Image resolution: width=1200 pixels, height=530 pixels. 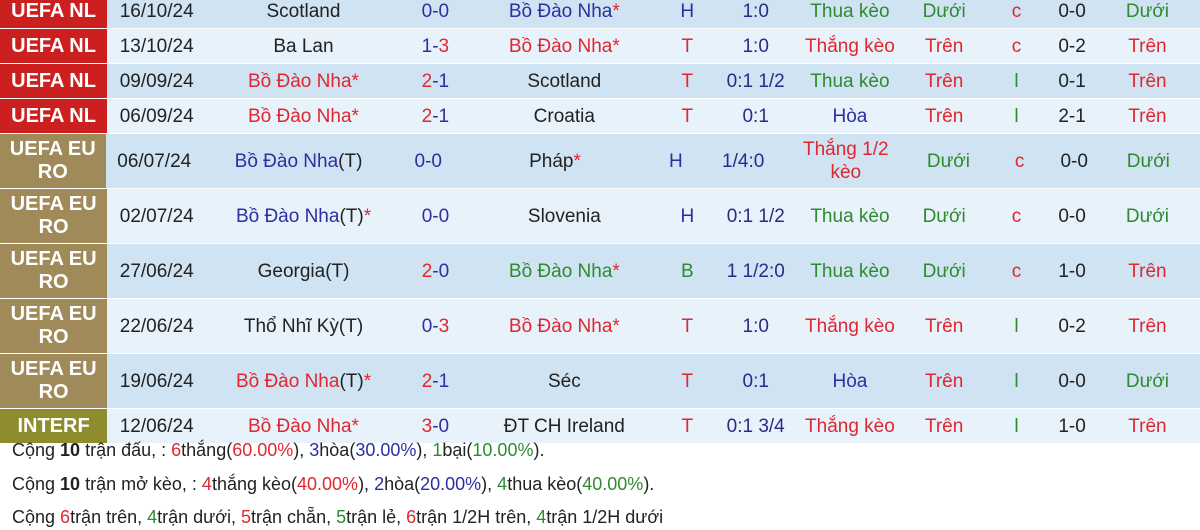 I want to click on home-team: Scotland, so click(x=303, y=11).